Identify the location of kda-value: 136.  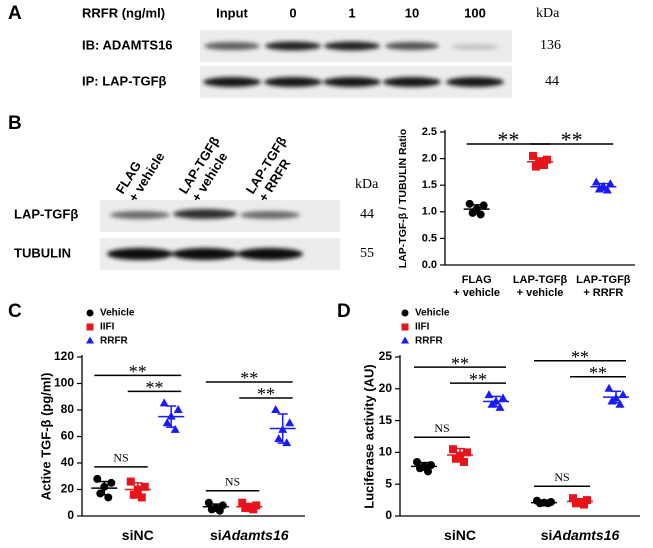
(550, 45).